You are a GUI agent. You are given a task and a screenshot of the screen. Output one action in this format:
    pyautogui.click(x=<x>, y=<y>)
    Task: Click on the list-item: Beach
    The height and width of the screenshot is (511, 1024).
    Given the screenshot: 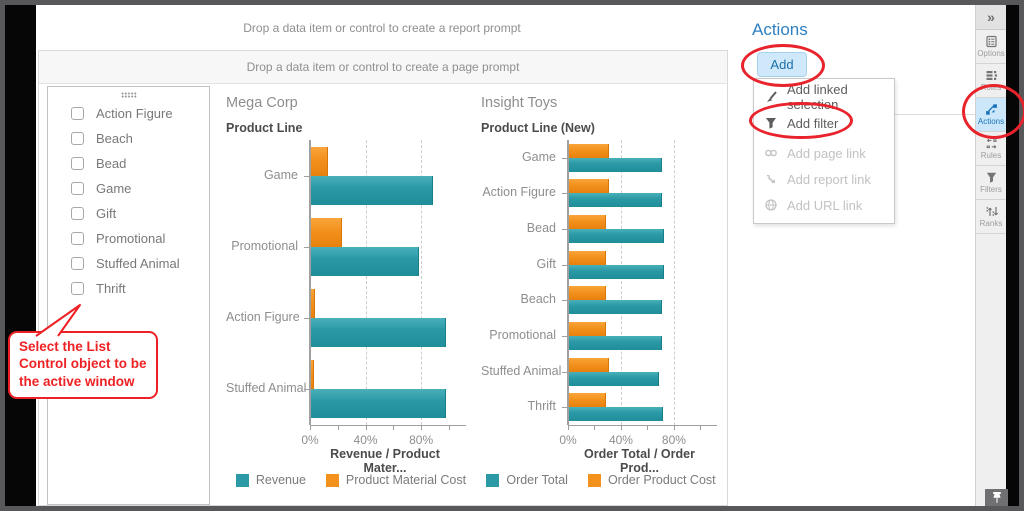 What is the action you would take?
    pyautogui.click(x=102, y=138)
    